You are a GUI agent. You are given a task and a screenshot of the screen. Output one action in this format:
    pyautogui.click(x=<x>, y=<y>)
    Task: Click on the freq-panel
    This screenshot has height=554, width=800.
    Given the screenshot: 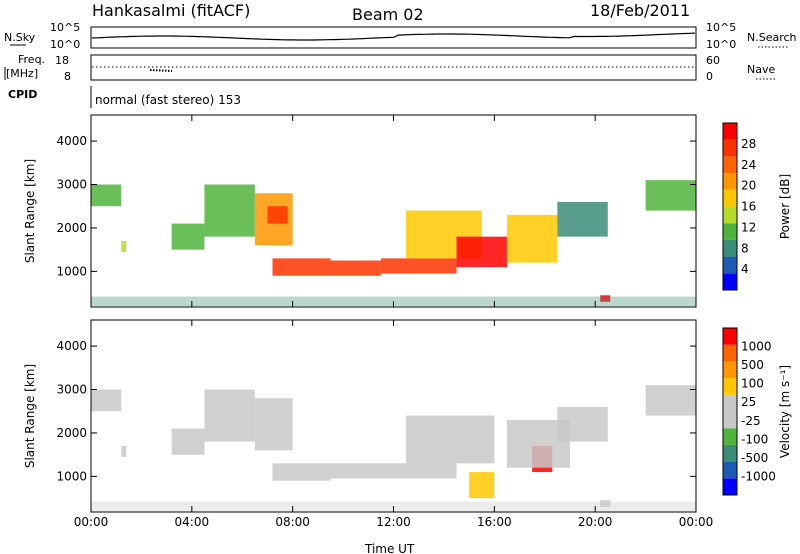 What is the action you would take?
    pyautogui.click(x=393, y=67)
    